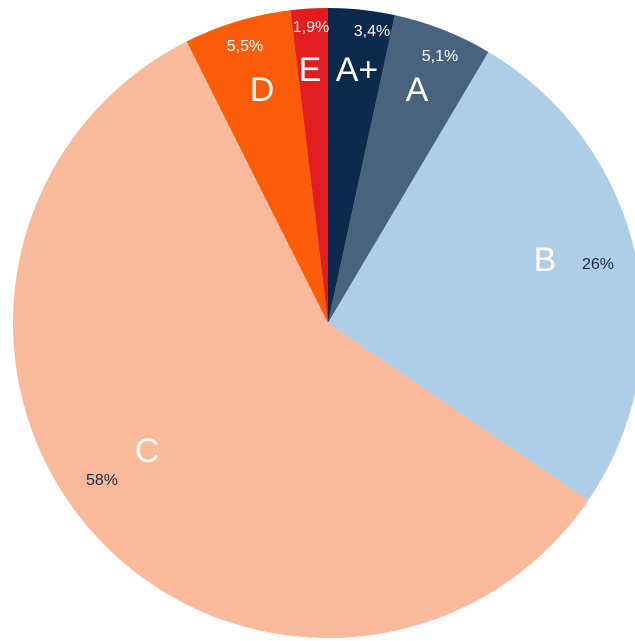 The width and height of the screenshot is (635, 641). I want to click on slice-label: E, so click(310, 70).